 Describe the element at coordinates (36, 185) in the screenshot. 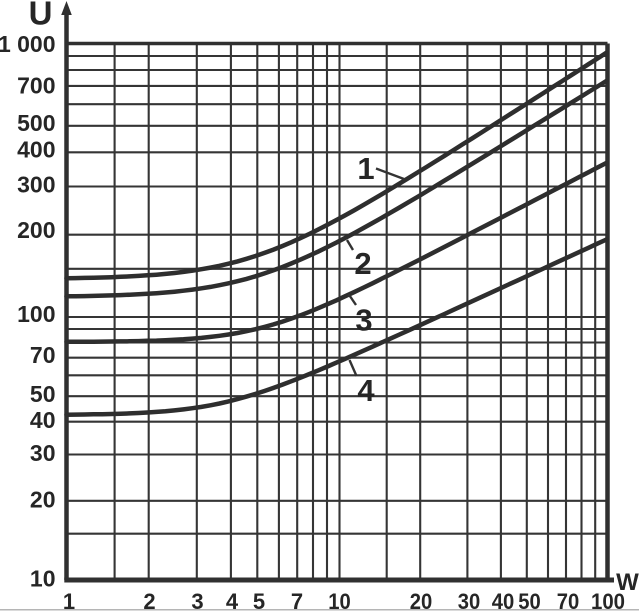

I see `svg-text: 300` at that location.